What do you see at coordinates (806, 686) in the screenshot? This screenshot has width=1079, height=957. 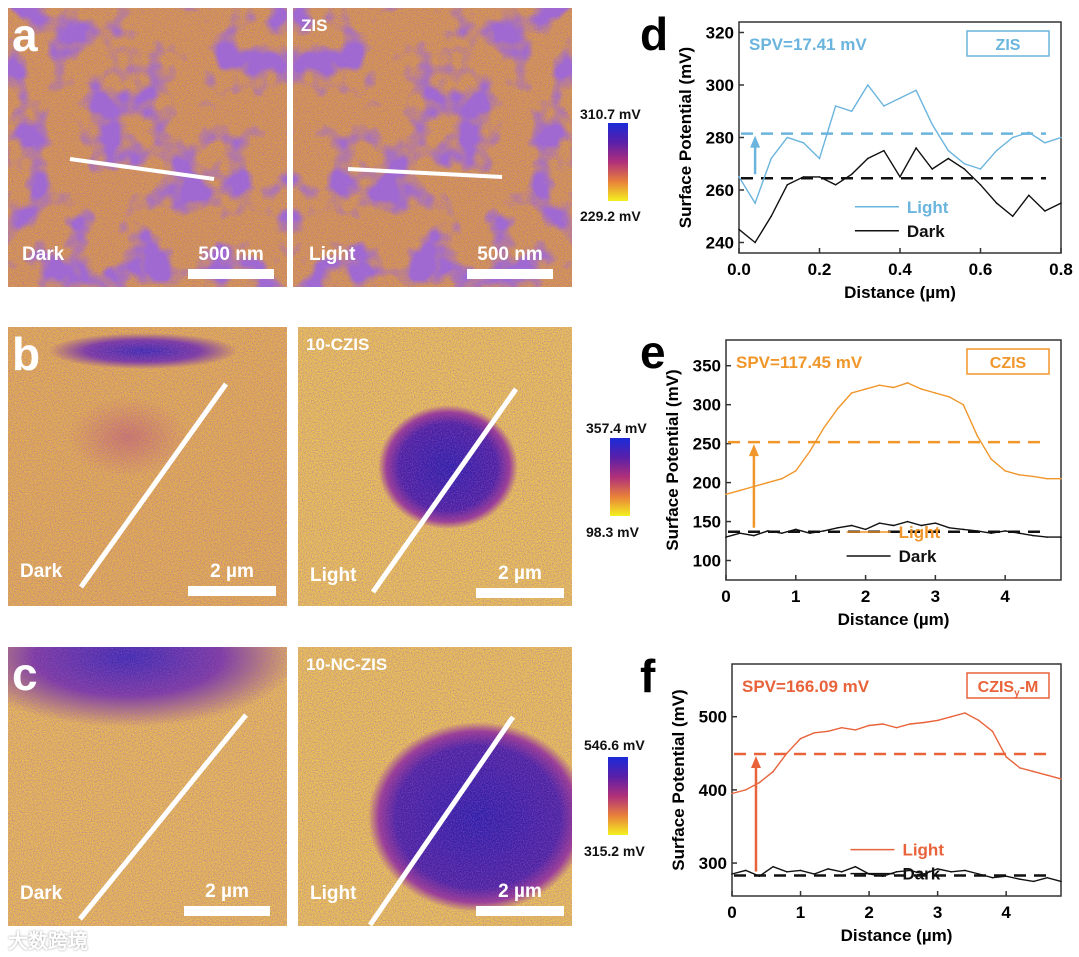 I see `spv-value: SPV=166.09 mV` at bounding box center [806, 686].